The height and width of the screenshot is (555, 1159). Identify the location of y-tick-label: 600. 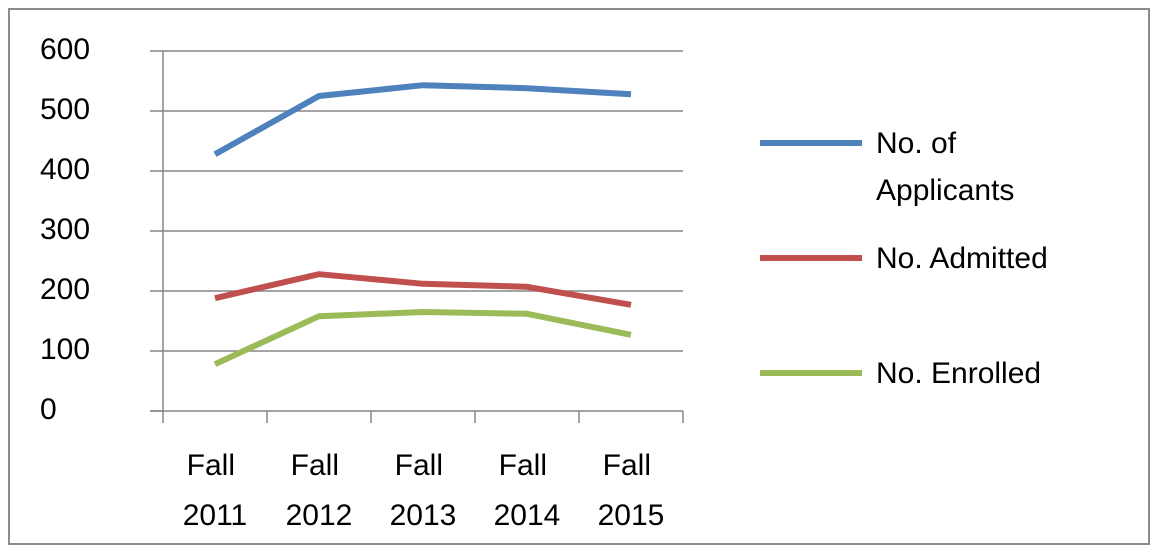
(65, 49).